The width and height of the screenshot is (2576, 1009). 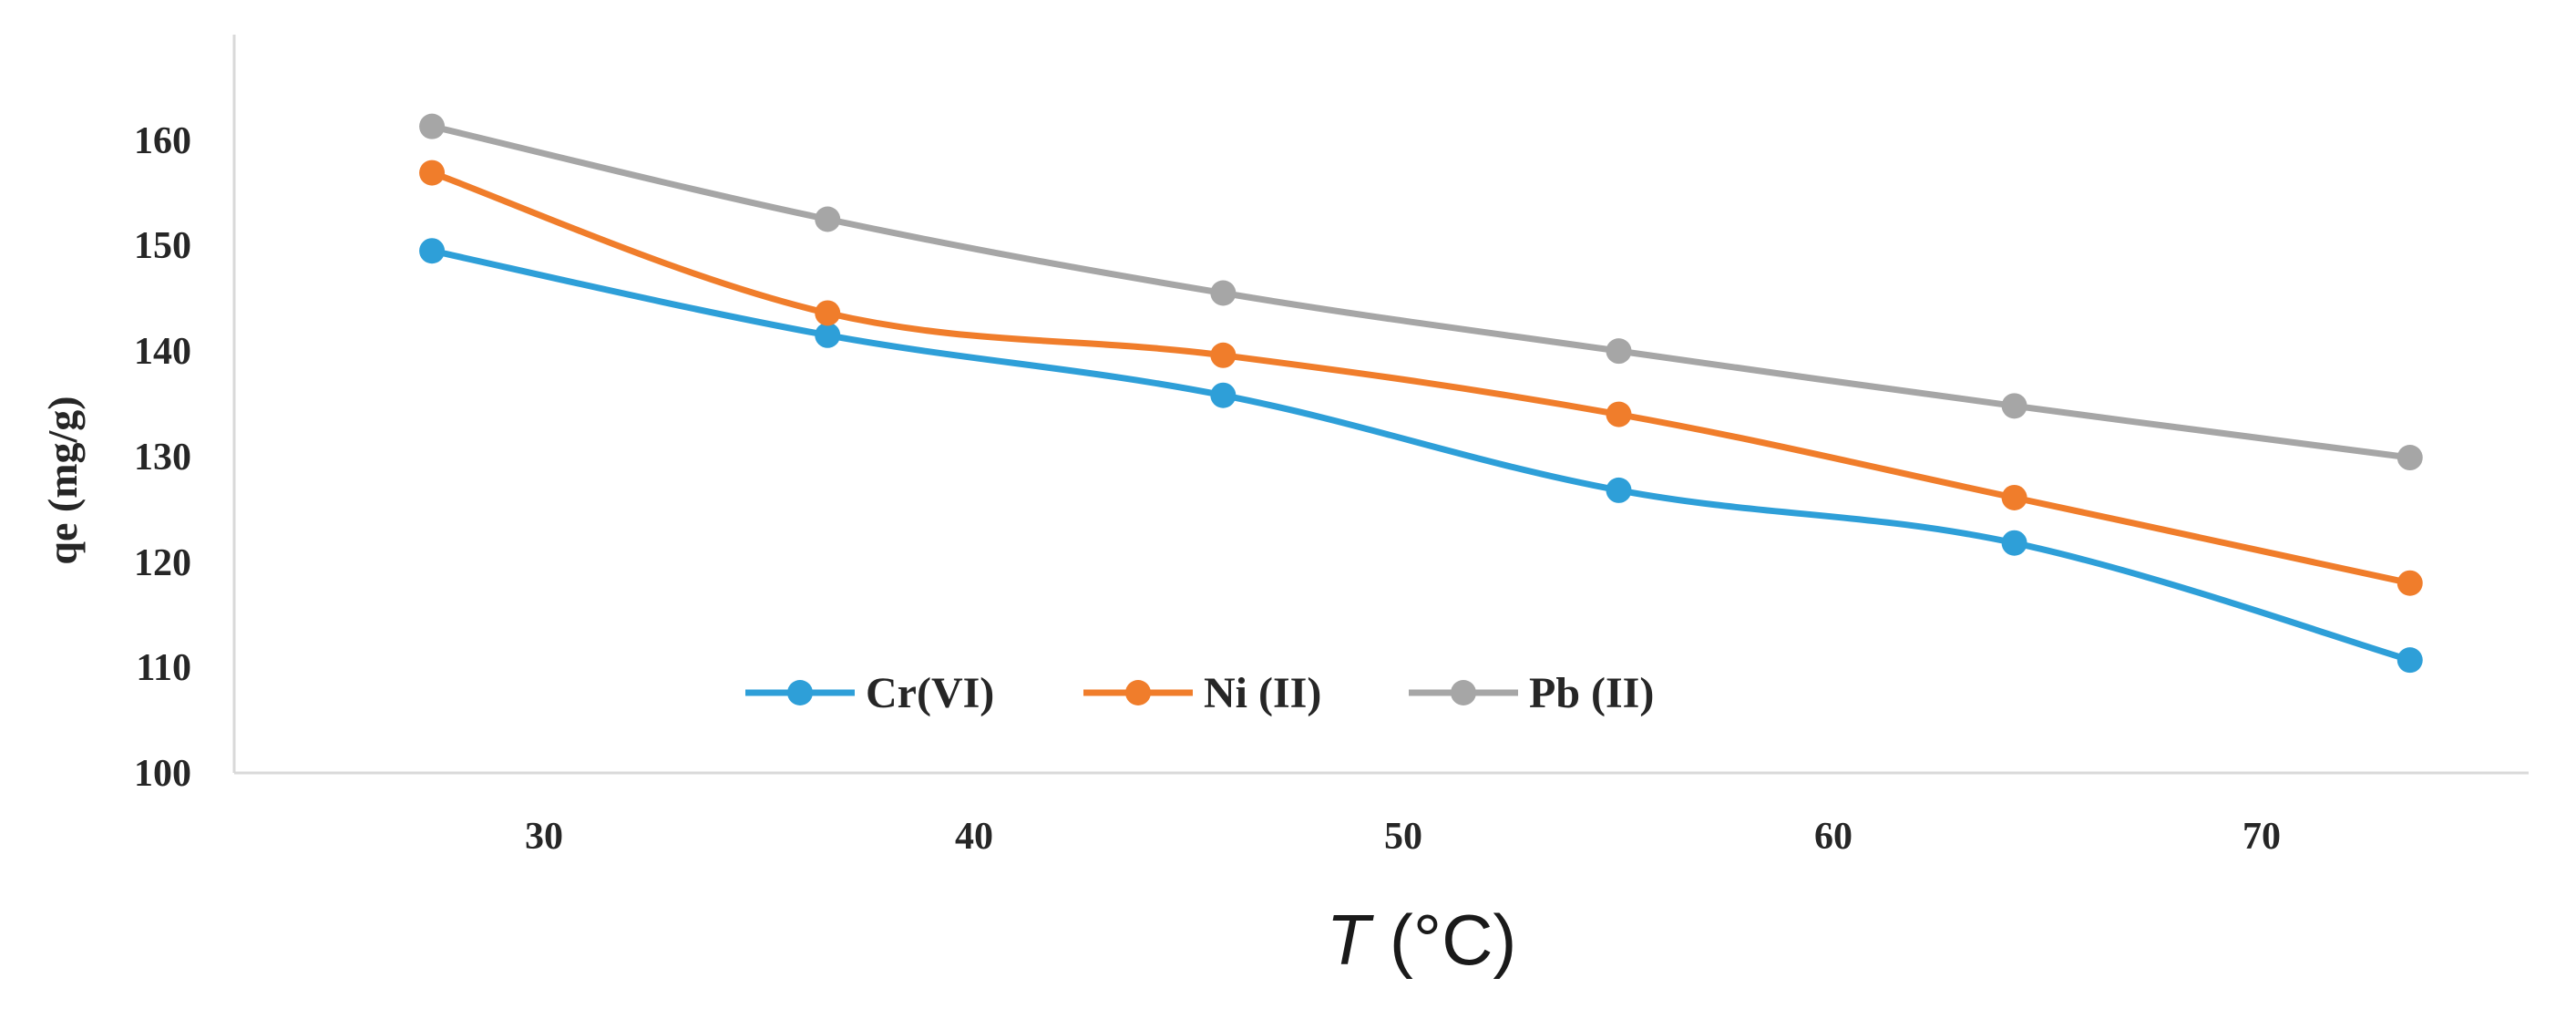 What do you see at coordinates (974, 837) in the screenshot?
I see `x-tick-label: 40` at bounding box center [974, 837].